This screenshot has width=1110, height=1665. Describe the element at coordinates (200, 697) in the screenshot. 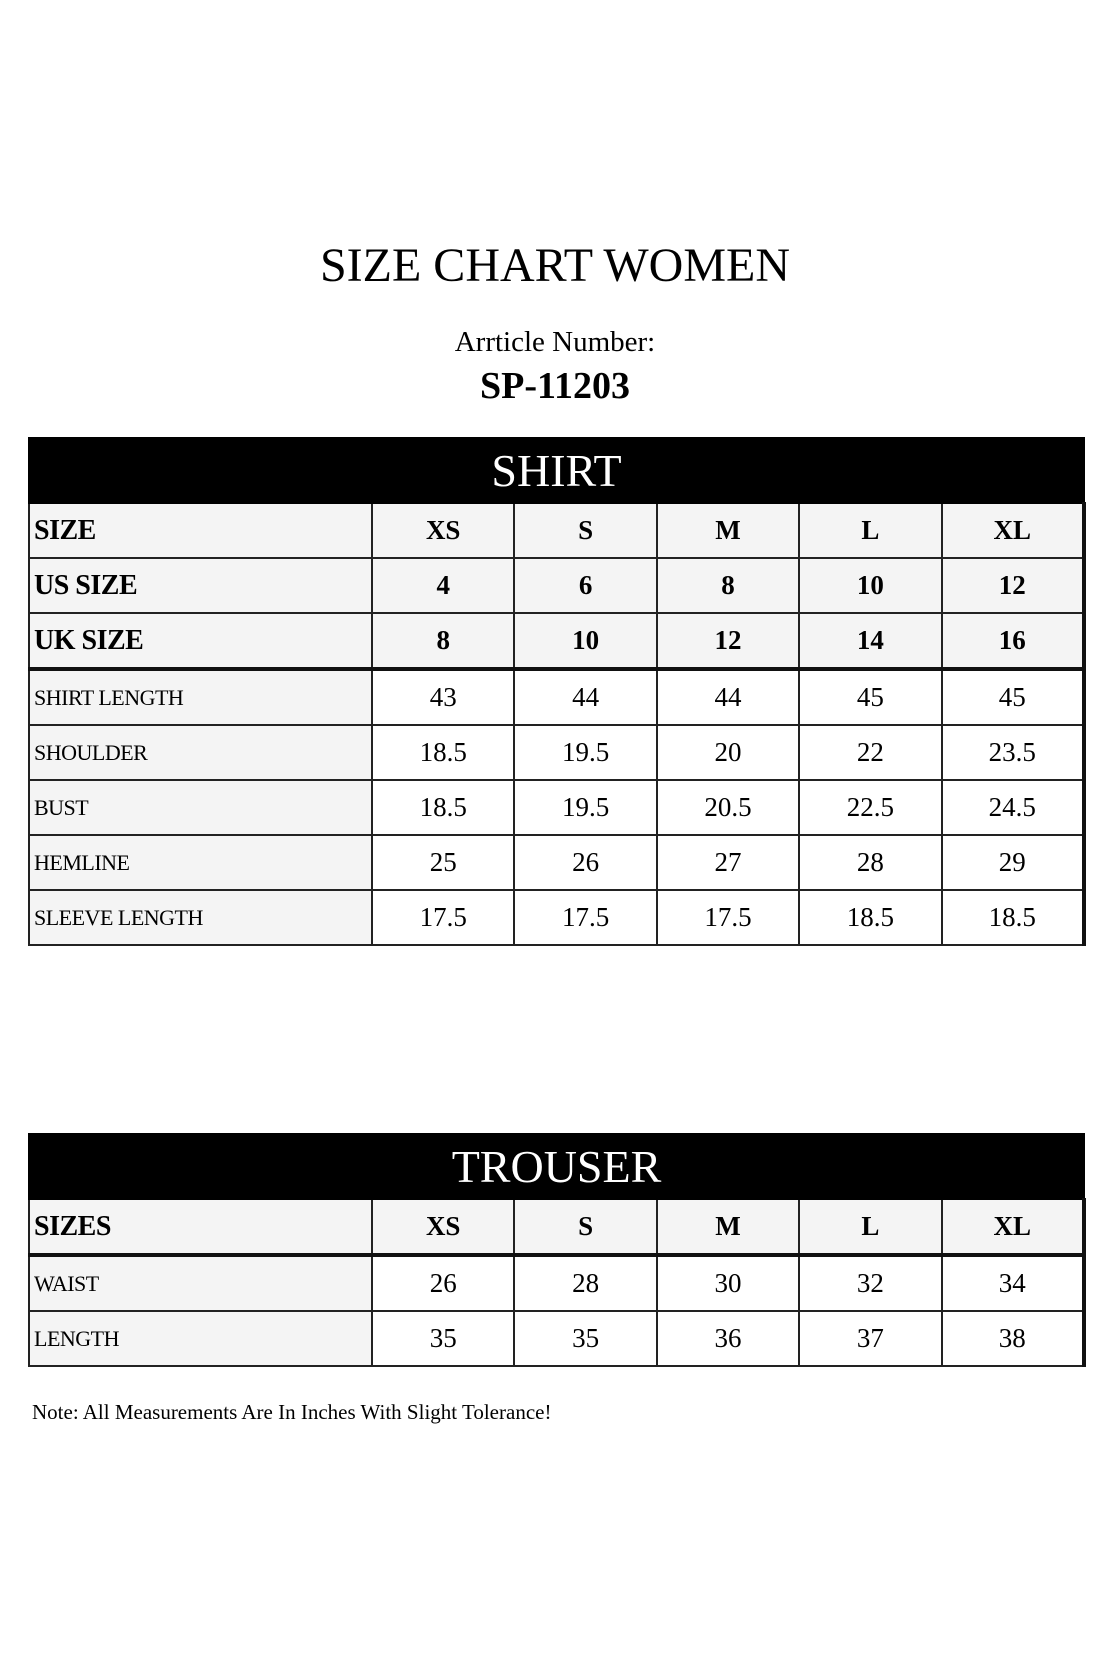

I see `row-label: SHIRT LENGTH` at that location.